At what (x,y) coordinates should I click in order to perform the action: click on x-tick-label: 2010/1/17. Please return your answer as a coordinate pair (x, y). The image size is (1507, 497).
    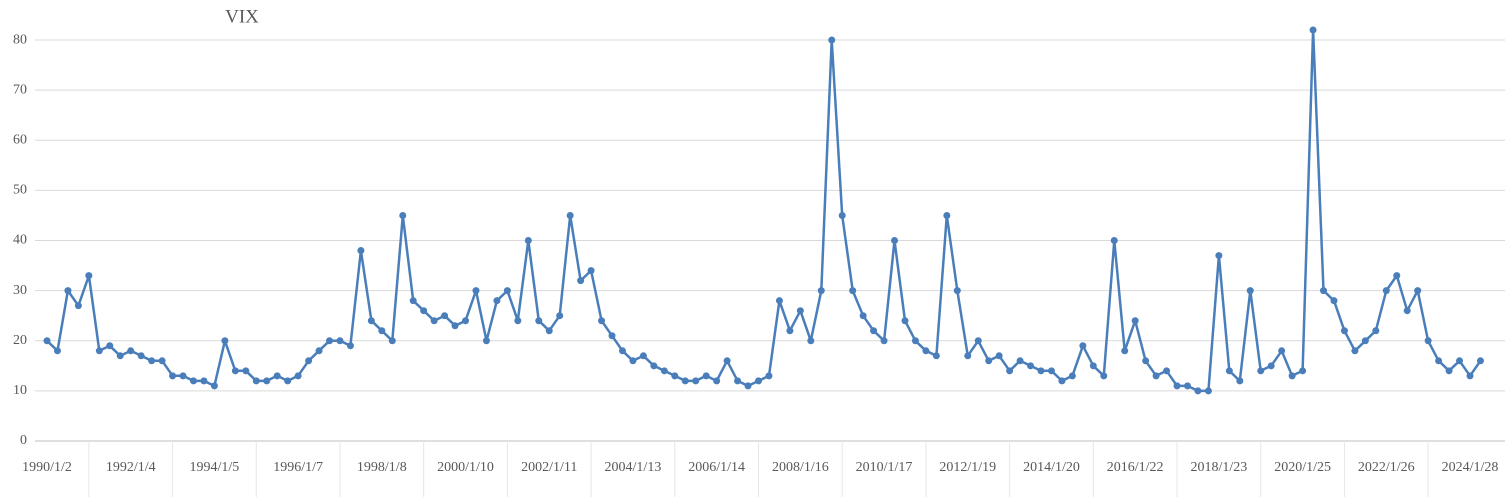
    Looking at the image, I should click on (884, 467).